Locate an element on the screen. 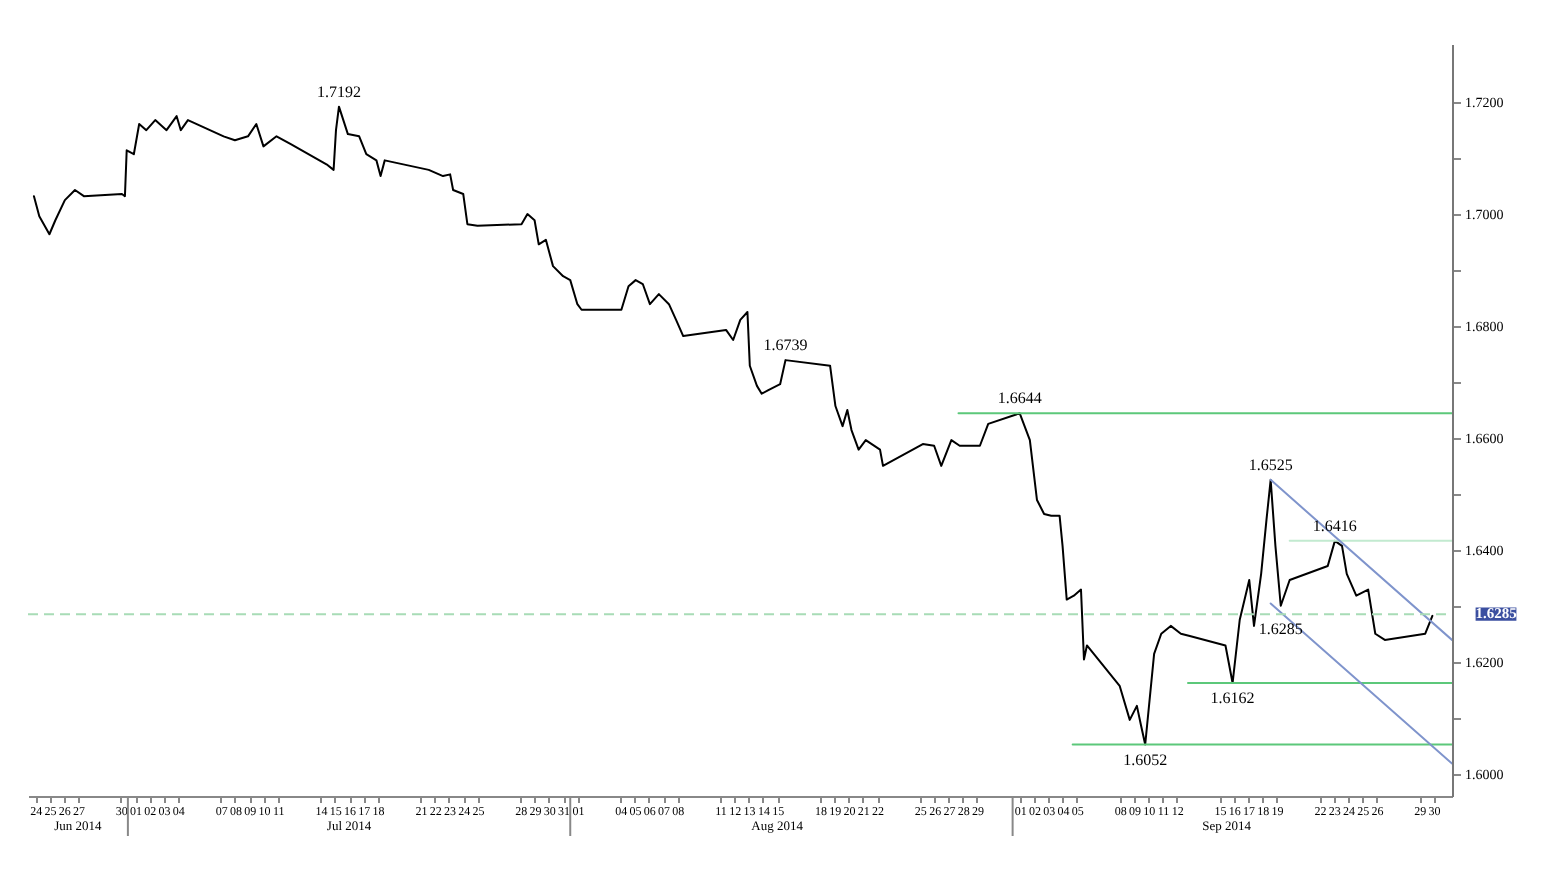  annotation: 1.6285 is located at coordinates (1280, 629).